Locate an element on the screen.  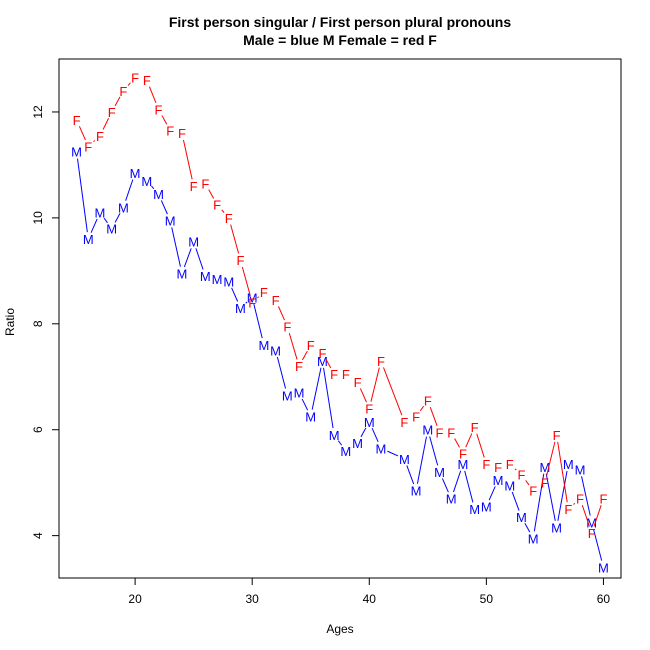
x-tick-label: 60 is located at coordinates (604, 599).